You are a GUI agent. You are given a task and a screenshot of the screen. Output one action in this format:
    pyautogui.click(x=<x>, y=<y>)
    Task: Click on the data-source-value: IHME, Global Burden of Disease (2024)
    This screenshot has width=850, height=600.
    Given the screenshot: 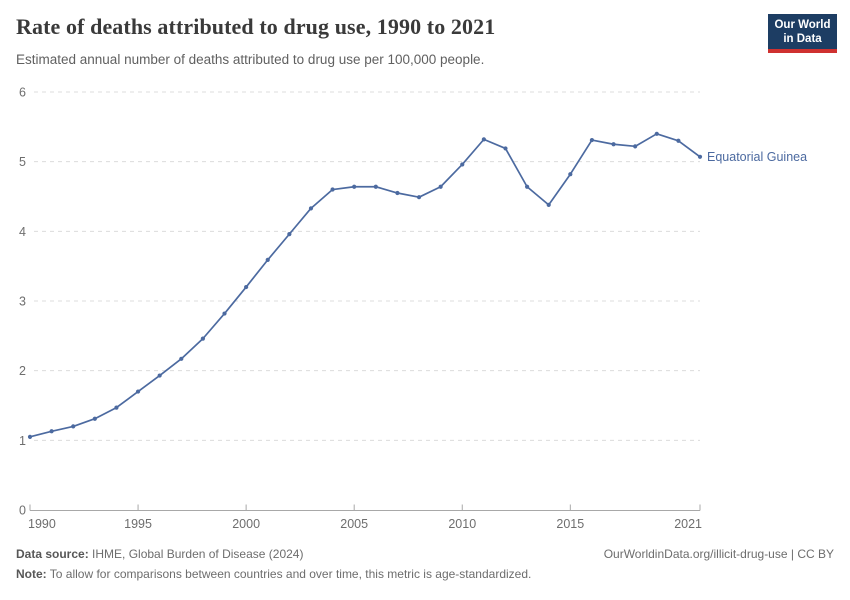 What is the action you would take?
    pyautogui.click(x=196, y=554)
    